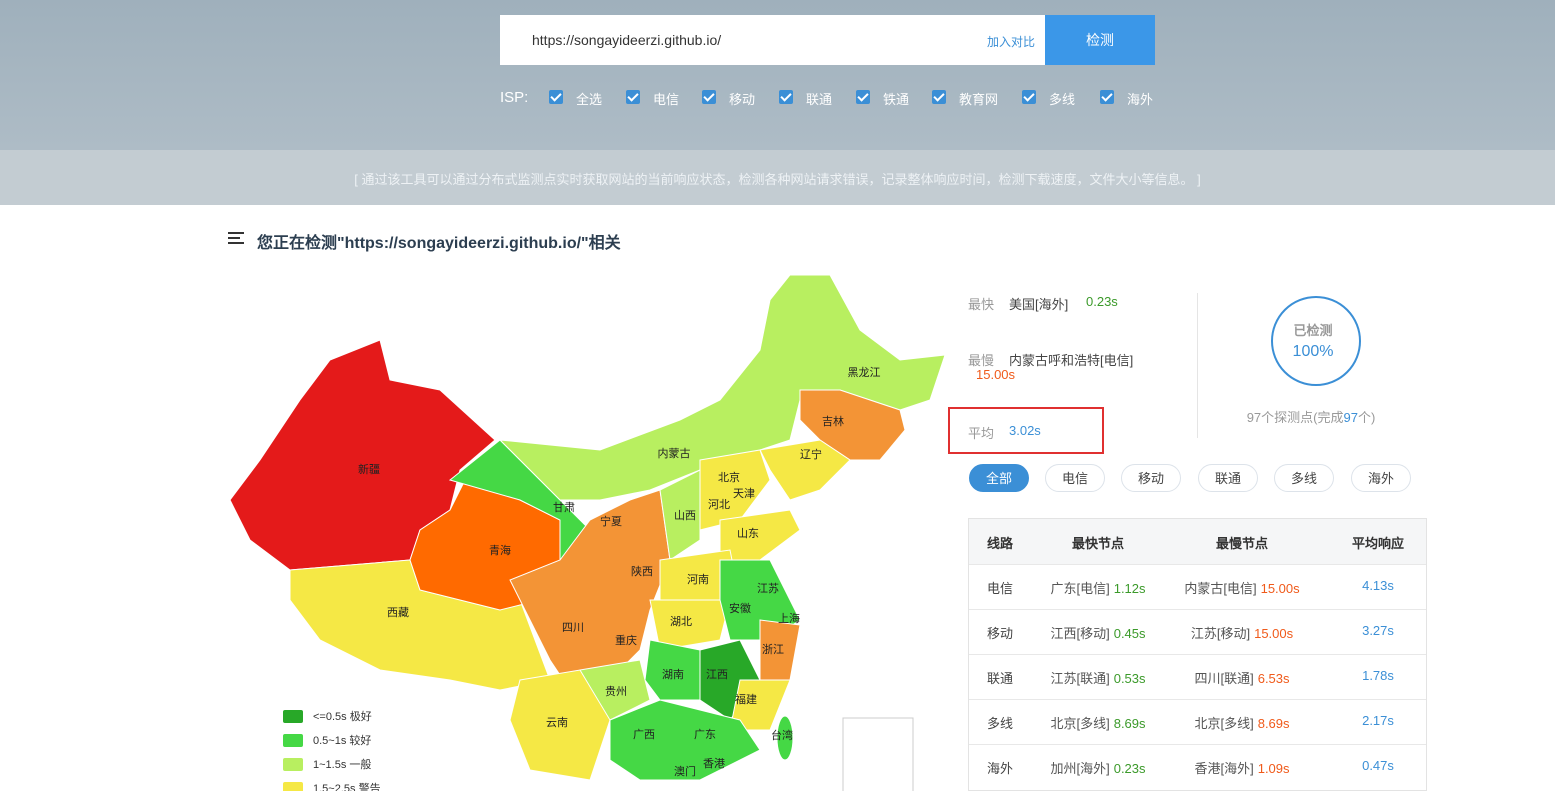 Image resolution: width=1555 pixels, height=791 pixels. I want to click on isp-option: 联通, so click(819, 99).